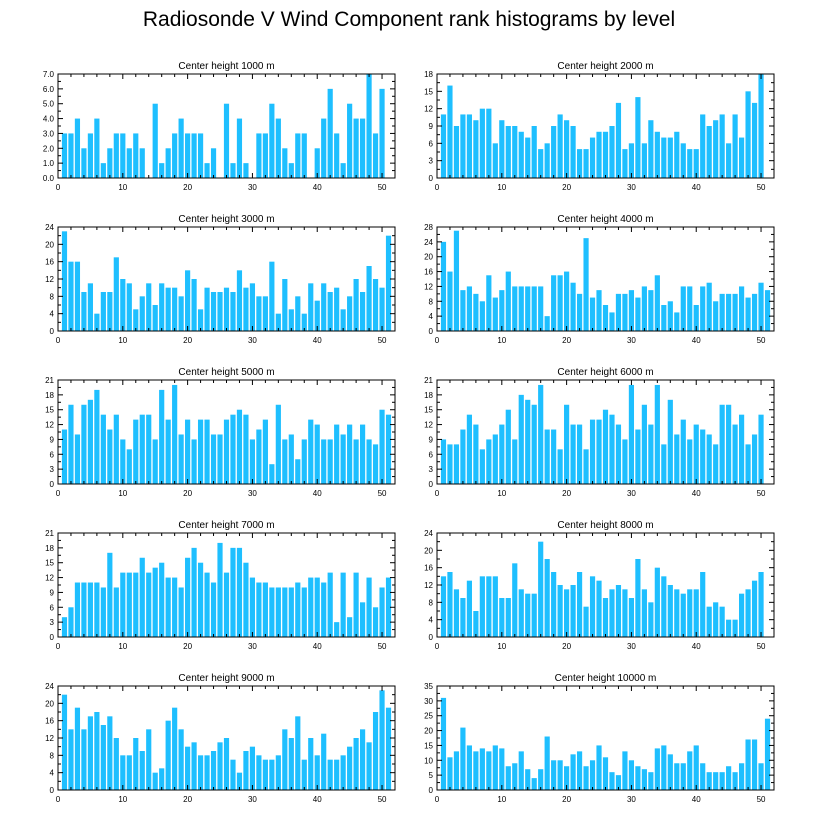 This screenshot has width=818, height=824. What do you see at coordinates (49, 533) in the screenshot?
I see `y-tick-label: 21` at bounding box center [49, 533].